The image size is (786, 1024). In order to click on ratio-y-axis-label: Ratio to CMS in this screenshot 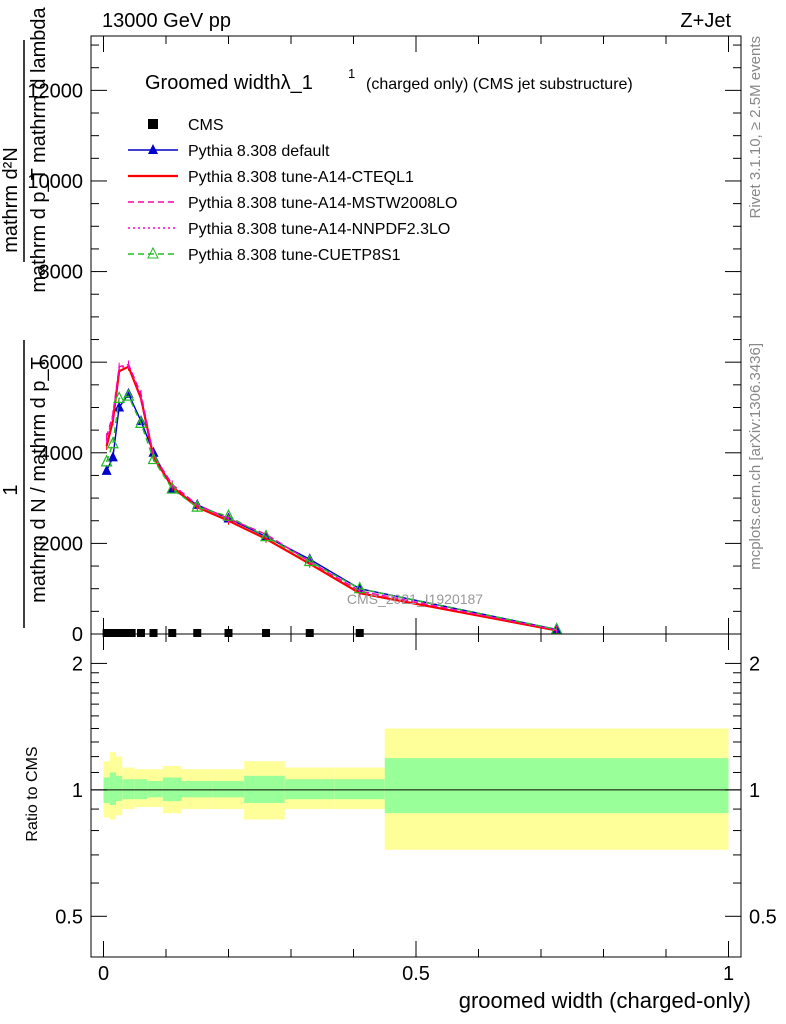, I will do `click(32, 793)`.